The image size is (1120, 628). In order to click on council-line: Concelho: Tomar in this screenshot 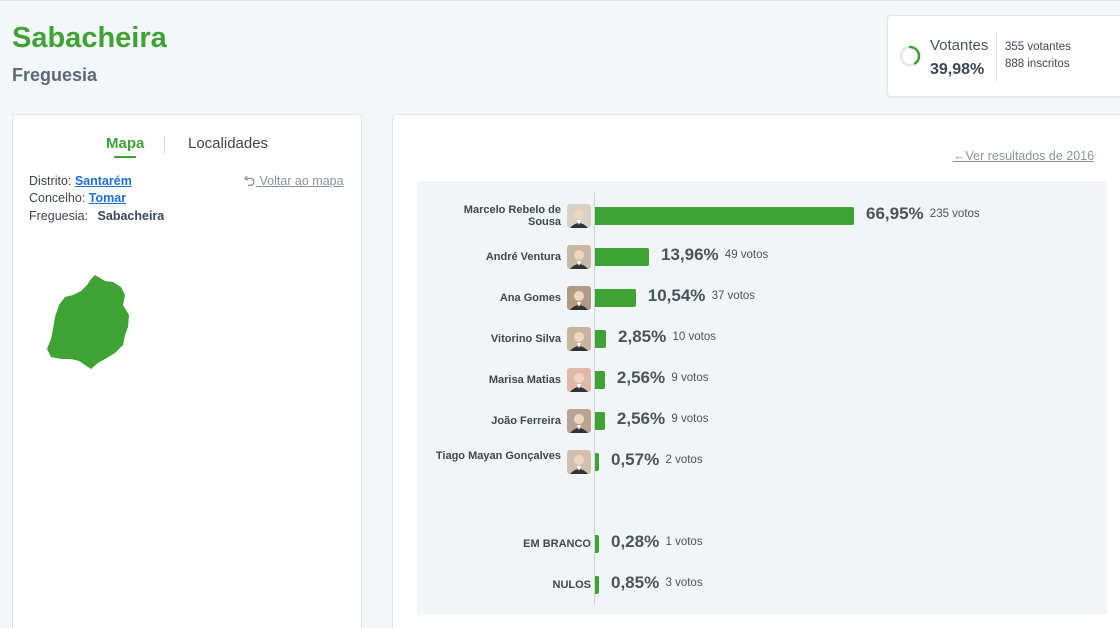, I will do `click(77, 198)`.